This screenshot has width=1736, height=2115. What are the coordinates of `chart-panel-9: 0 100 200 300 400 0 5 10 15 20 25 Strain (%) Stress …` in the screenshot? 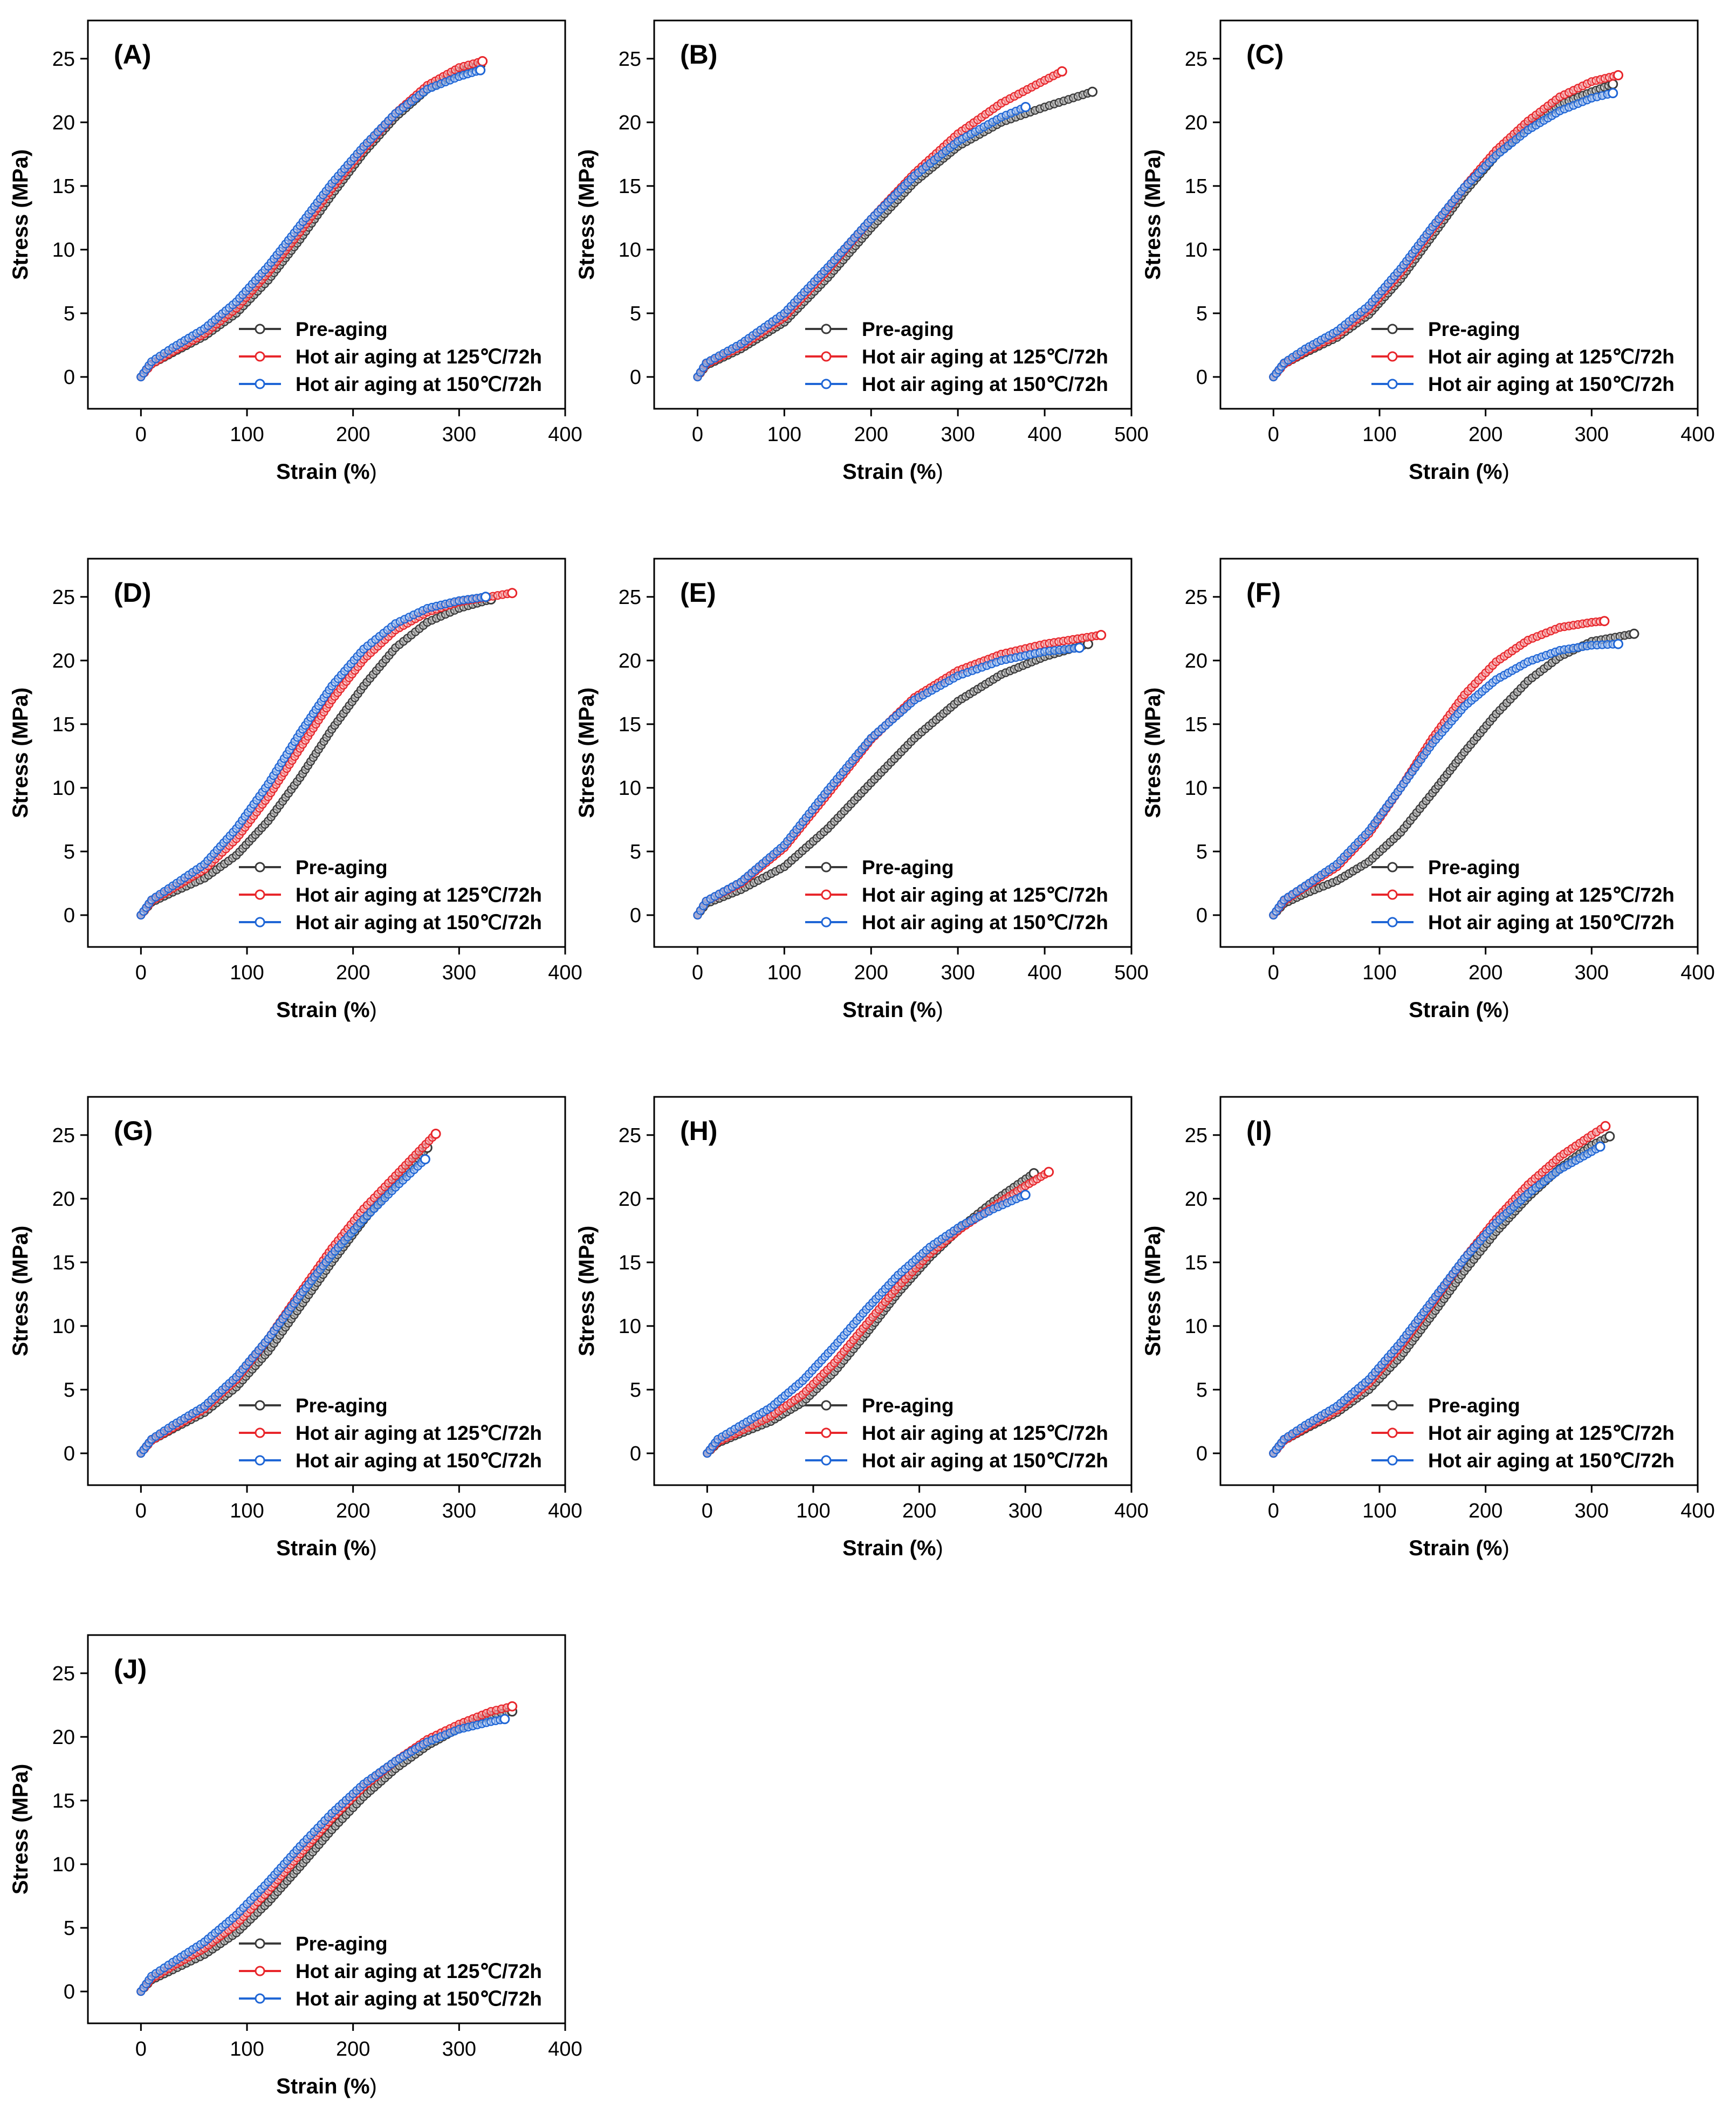 It's located at (1428, 1328).